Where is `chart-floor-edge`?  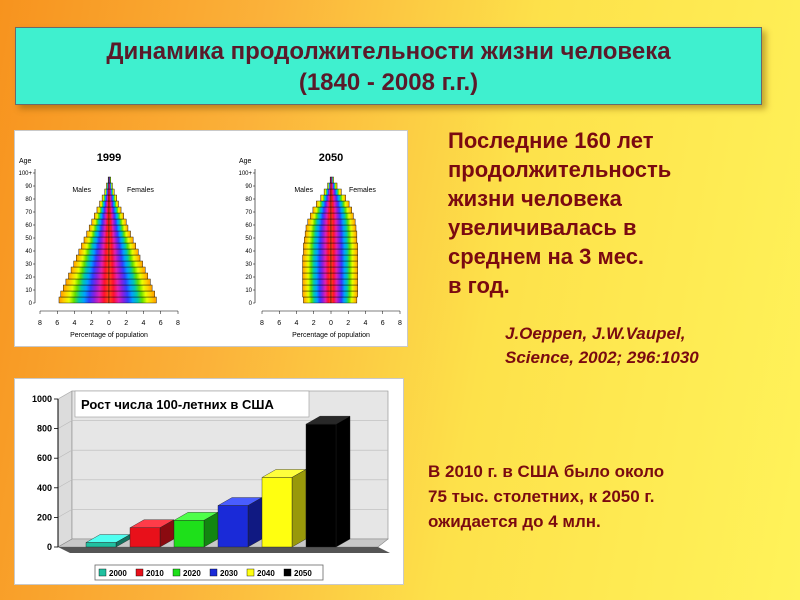 chart-floor-edge is located at coordinates (224, 550).